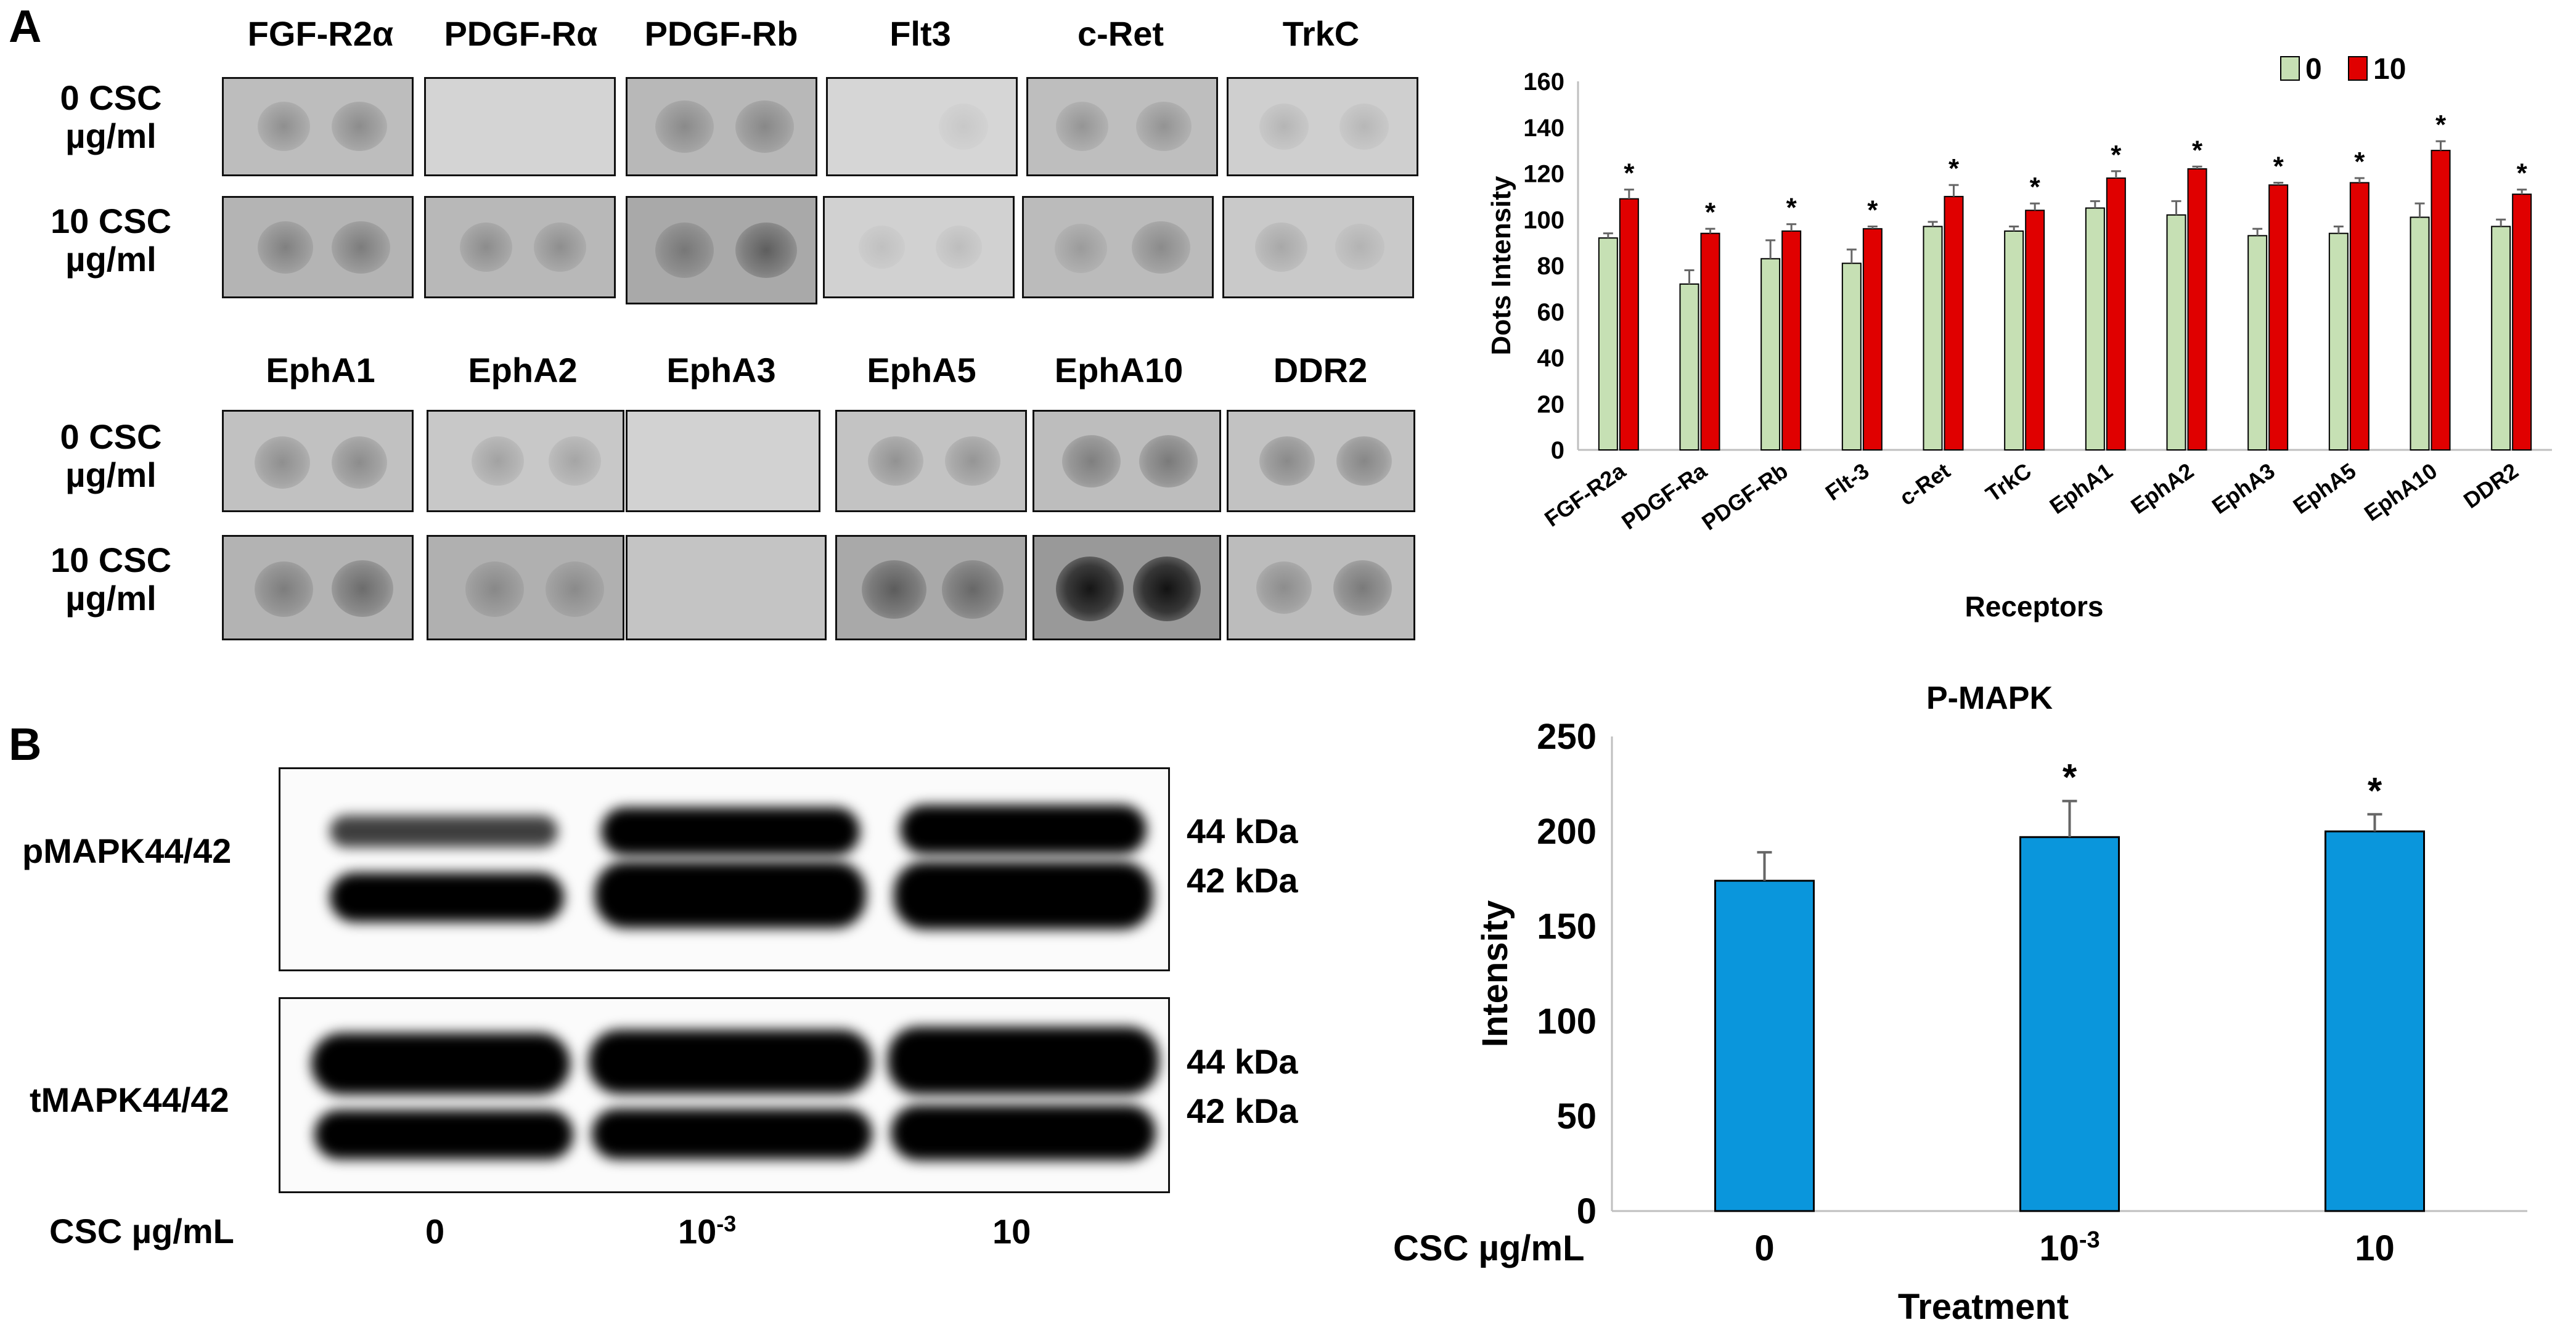 The width and height of the screenshot is (2576, 1338). I want to click on x-tick-label: PDGF-Rb, so click(1745, 497).